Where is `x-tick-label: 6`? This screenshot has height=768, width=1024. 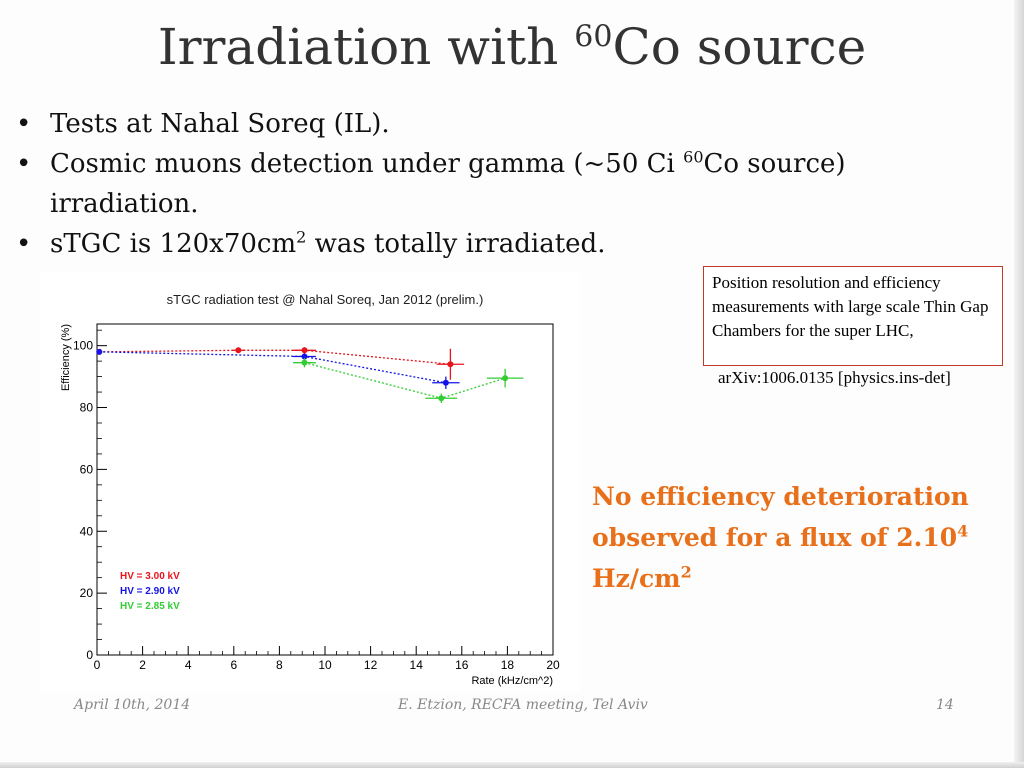
x-tick-label: 6 is located at coordinates (233, 665).